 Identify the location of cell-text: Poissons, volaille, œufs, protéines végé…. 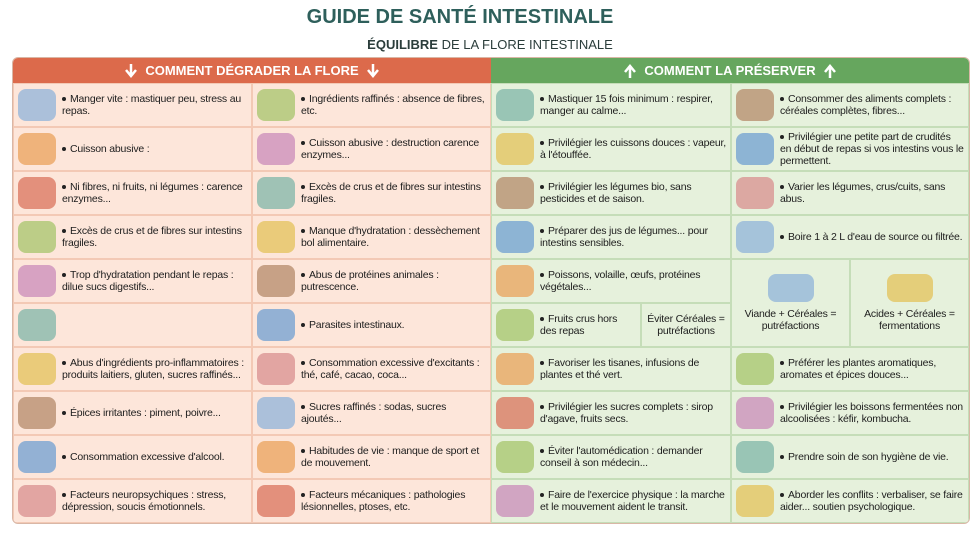
(633, 281).